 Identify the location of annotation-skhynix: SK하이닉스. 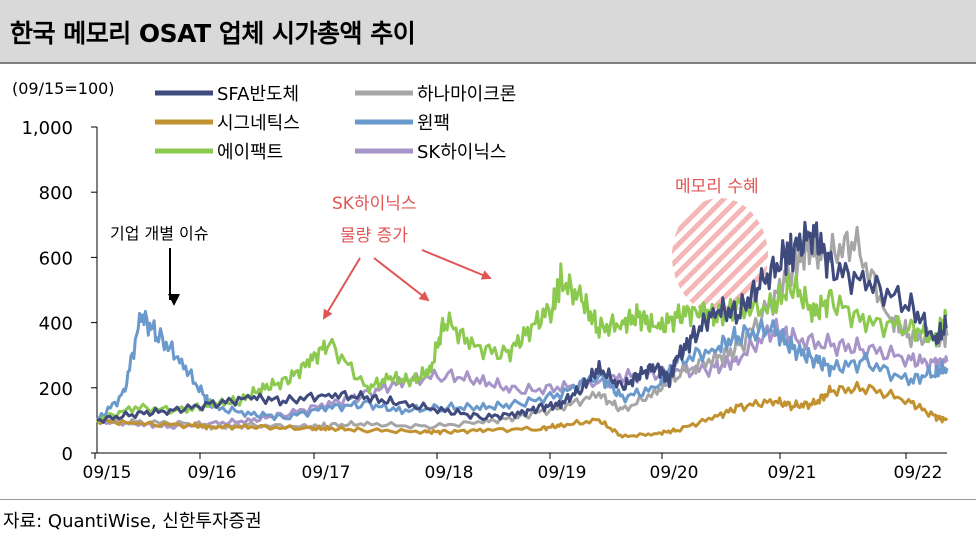
(374, 204).